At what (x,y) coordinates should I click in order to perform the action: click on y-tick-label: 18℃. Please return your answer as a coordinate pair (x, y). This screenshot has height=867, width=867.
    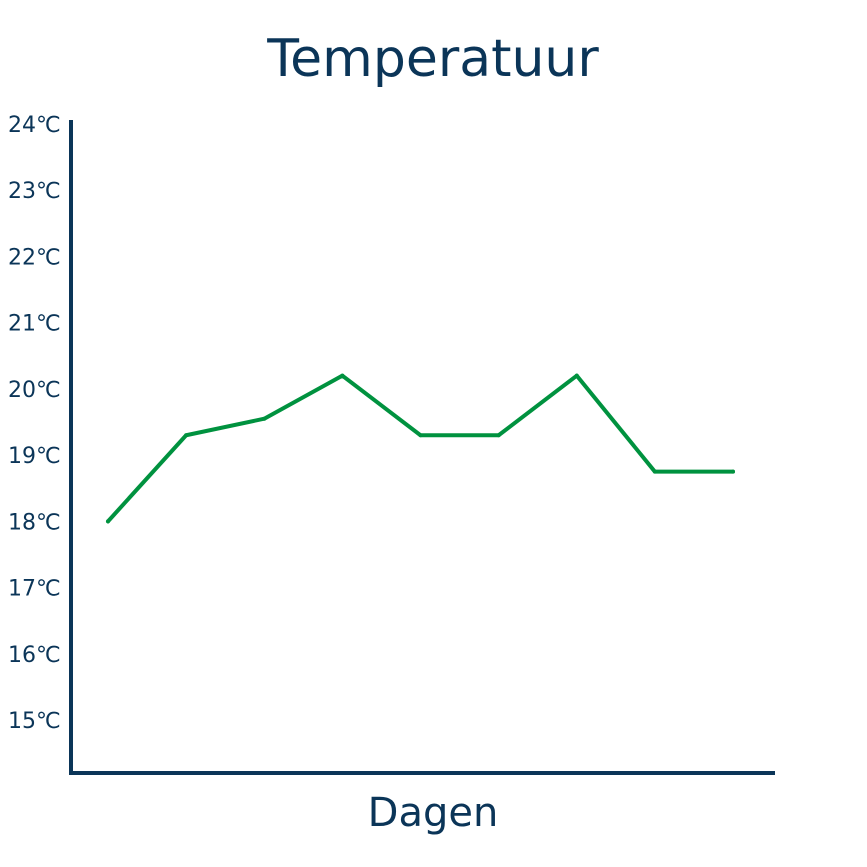
    Looking at the image, I should click on (34, 522).